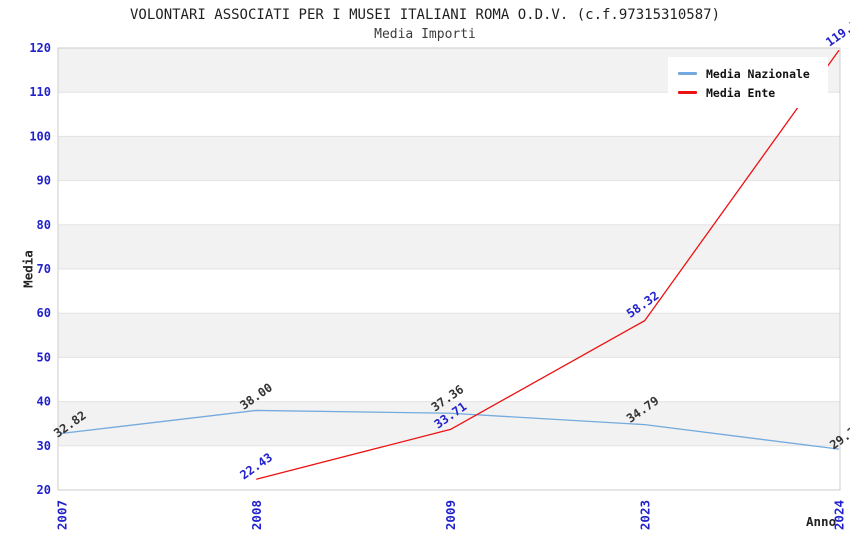 This screenshot has height=550, width=850. I want to click on y-tick-label: 100, so click(40, 136).